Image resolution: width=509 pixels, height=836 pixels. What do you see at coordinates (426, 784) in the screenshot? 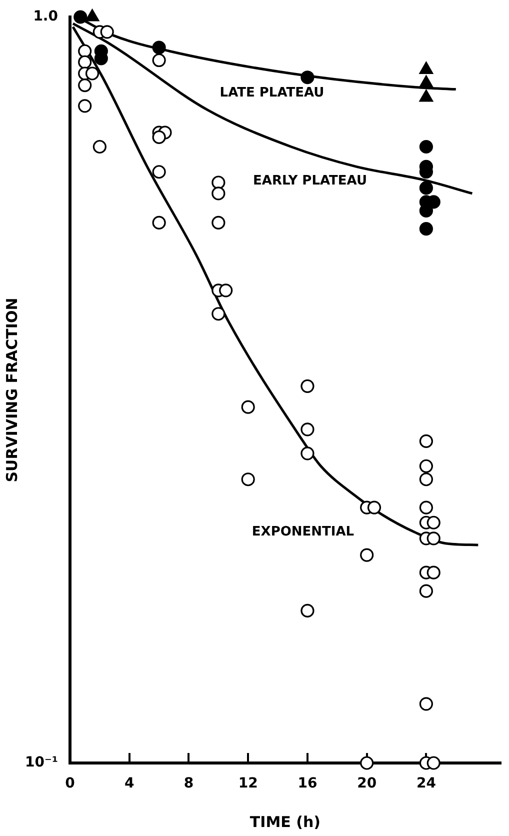
I see `x-tick-label: 24` at bounding box center [426, 784].